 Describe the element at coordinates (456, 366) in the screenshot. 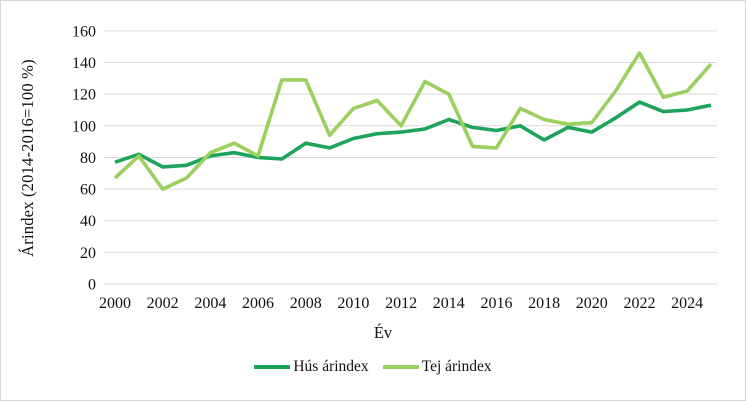

I see `tej-series-label: Tej árindex` at that location.